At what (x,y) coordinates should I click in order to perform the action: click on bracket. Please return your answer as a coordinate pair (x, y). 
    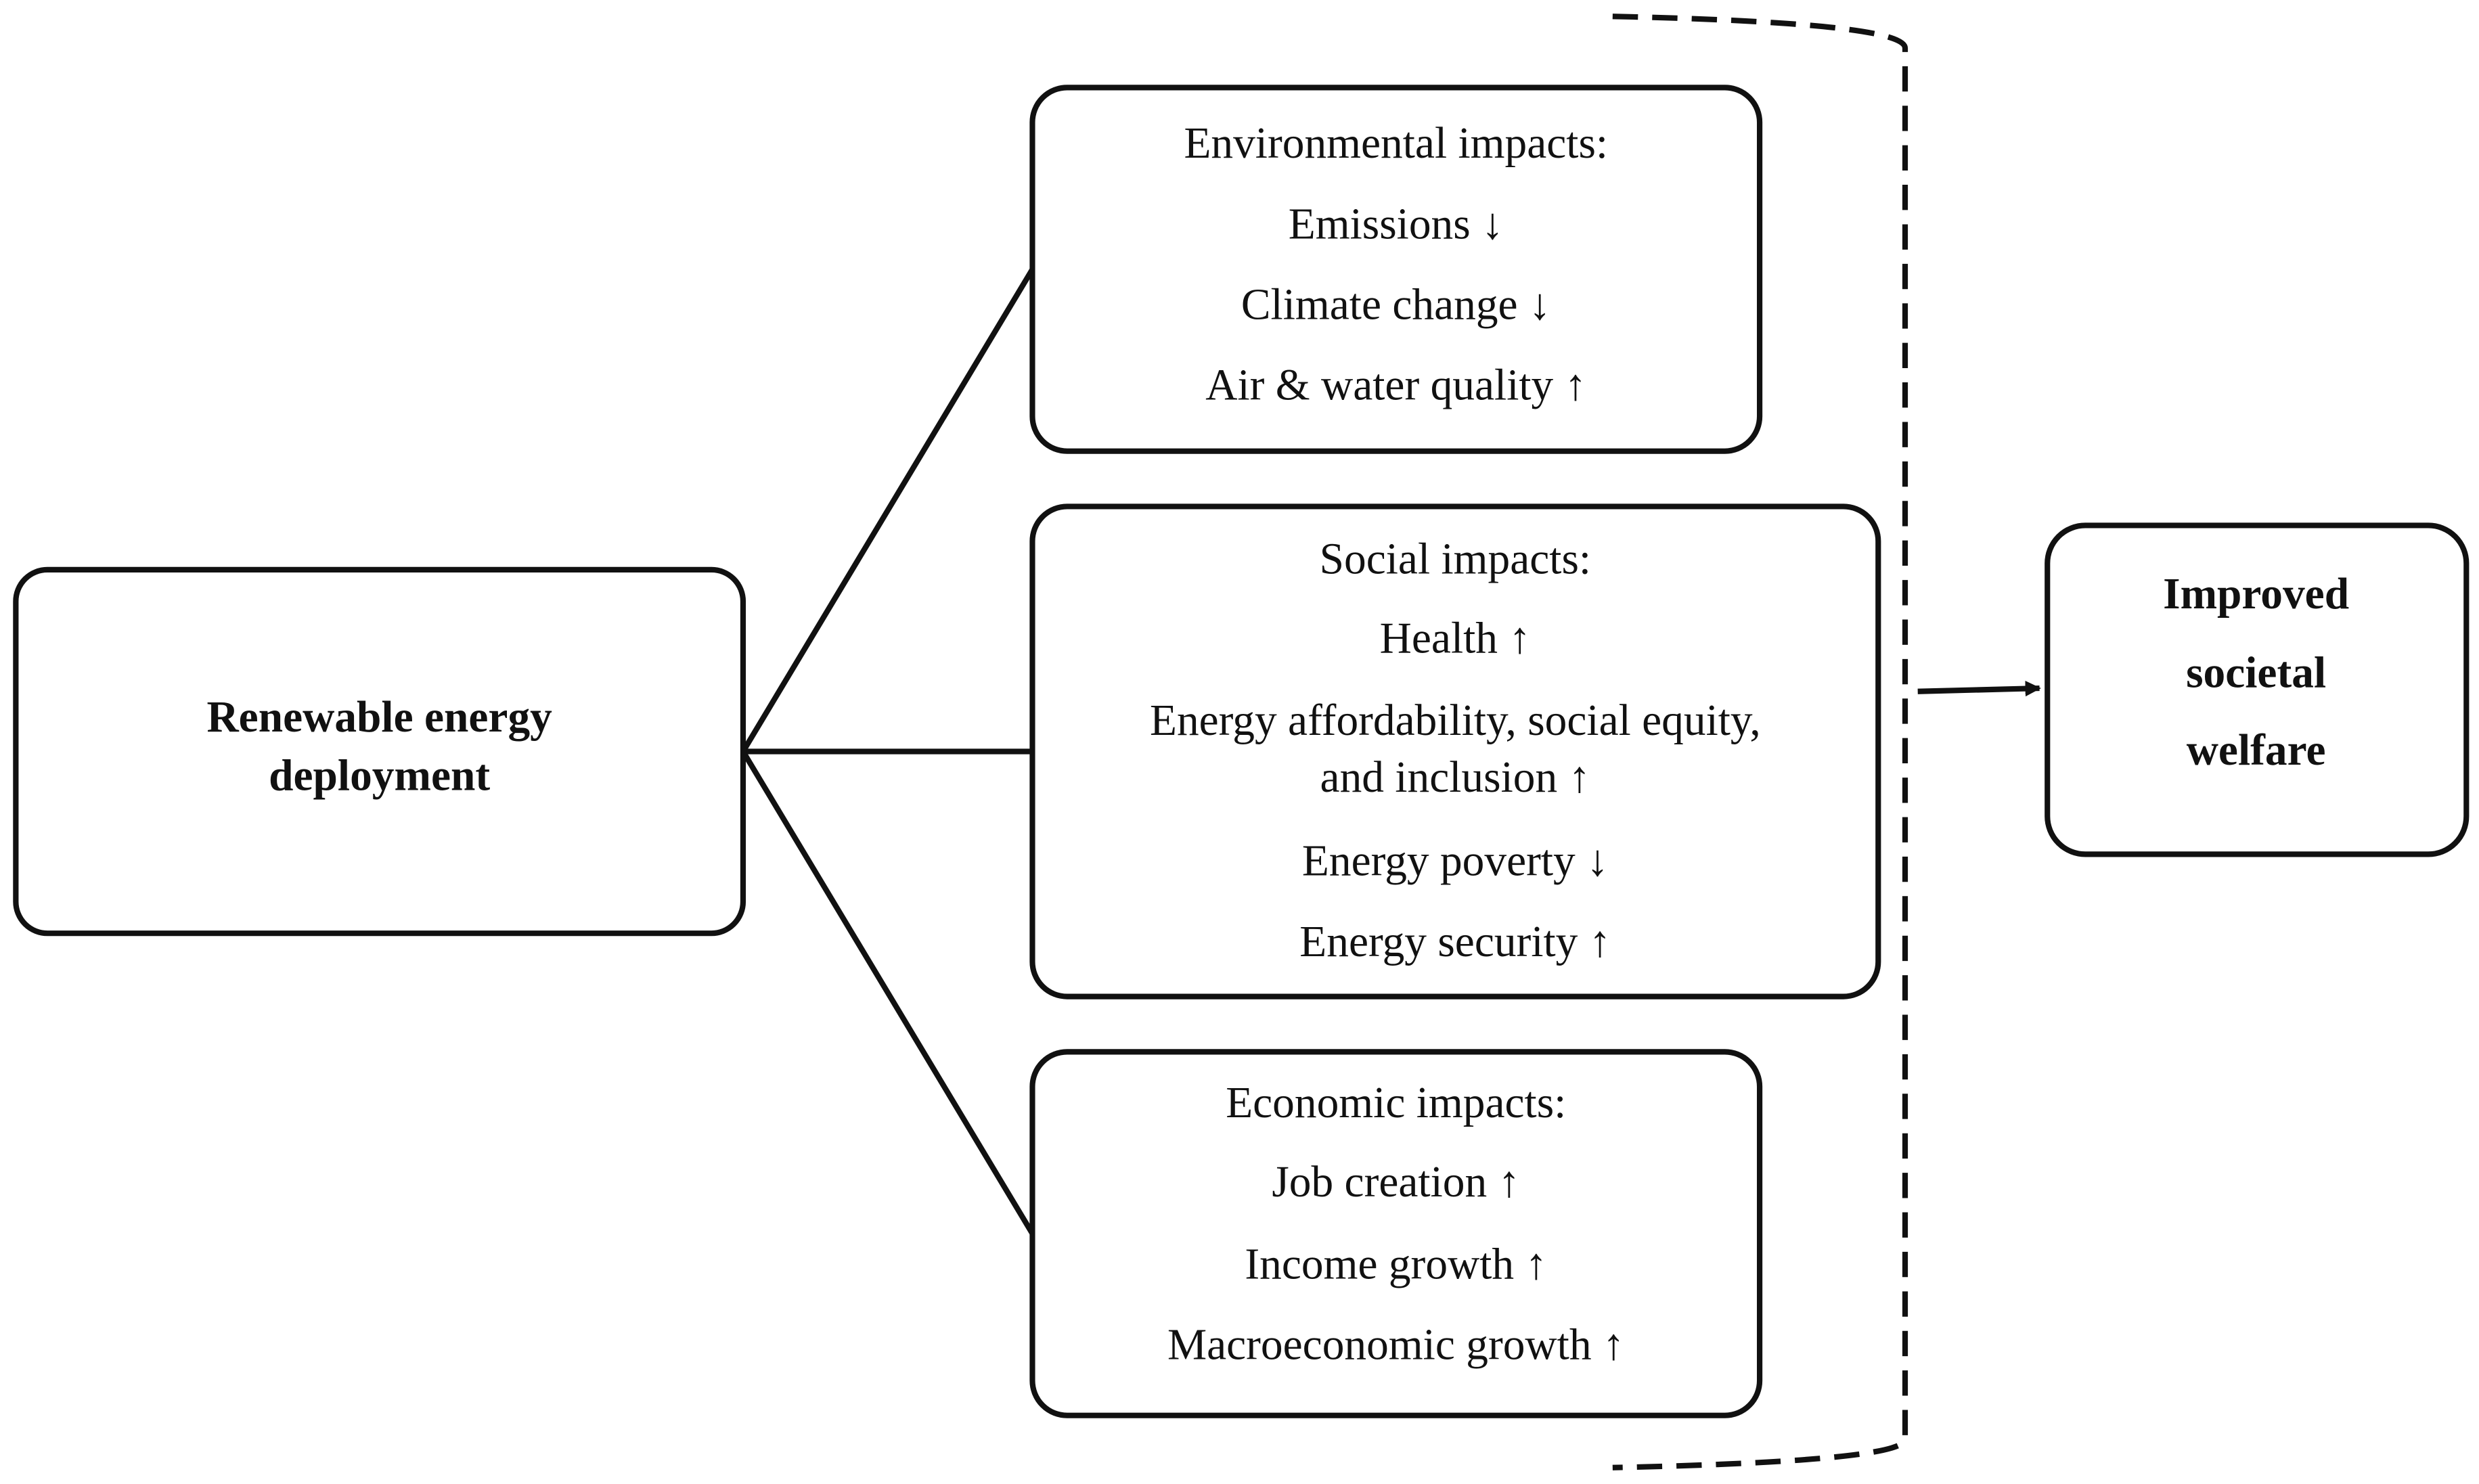
    Looking at the image, I should click on (1760, 742).